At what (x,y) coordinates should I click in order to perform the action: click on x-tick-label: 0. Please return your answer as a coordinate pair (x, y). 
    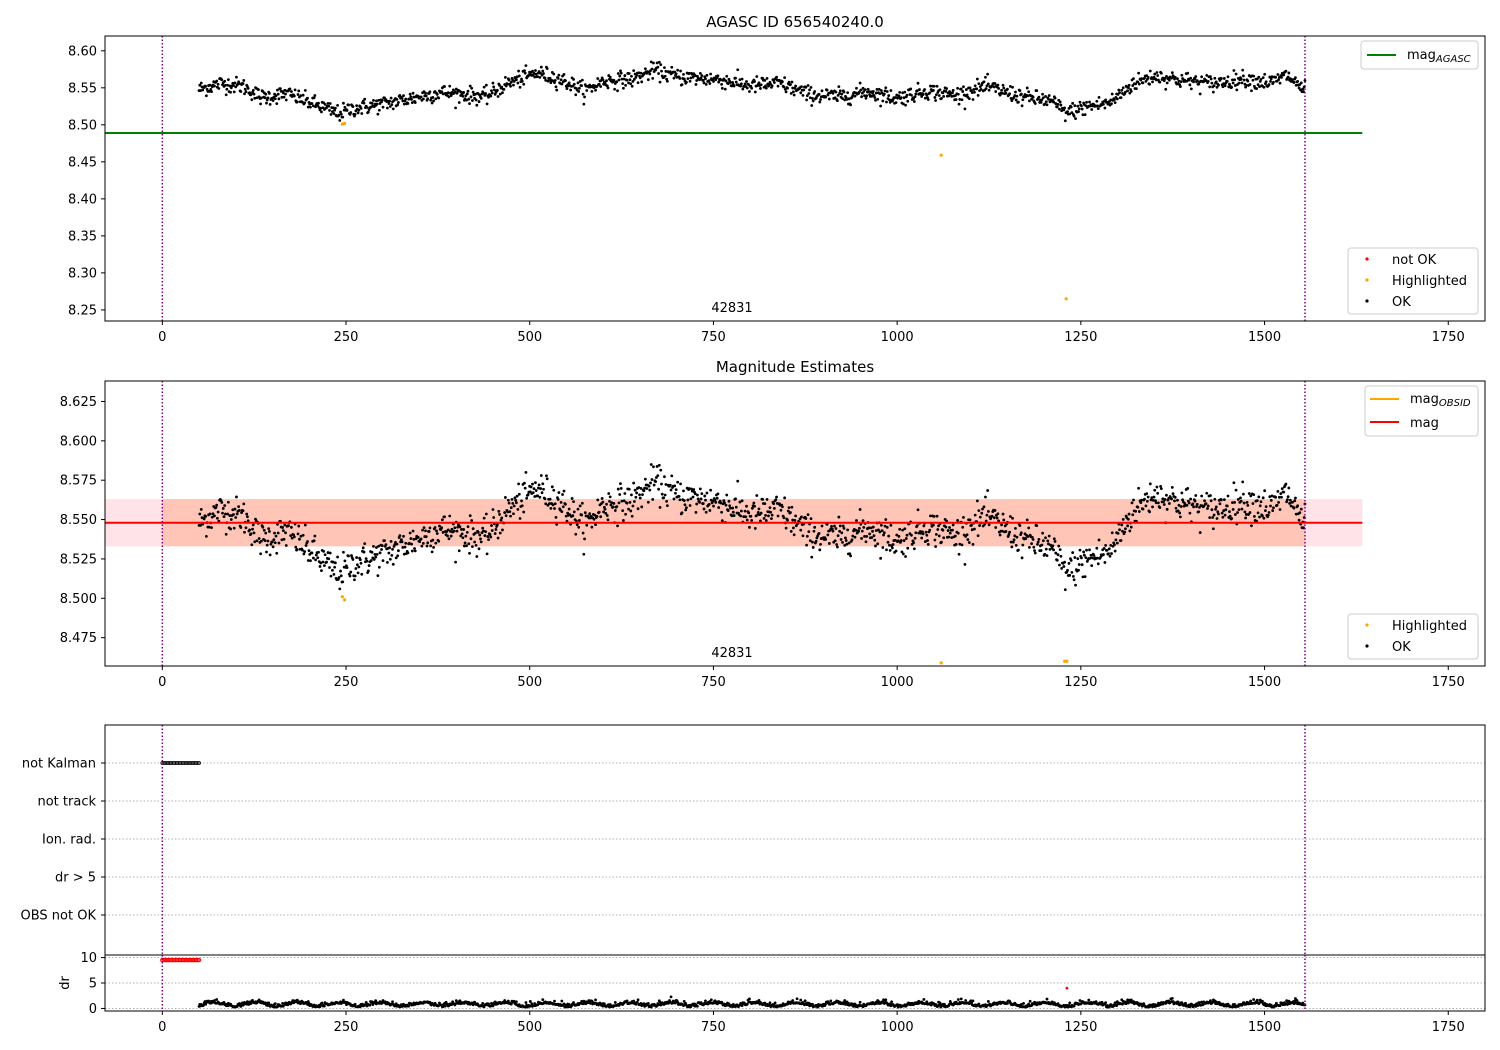
    Looking at the image, I should click on (162, 1027).